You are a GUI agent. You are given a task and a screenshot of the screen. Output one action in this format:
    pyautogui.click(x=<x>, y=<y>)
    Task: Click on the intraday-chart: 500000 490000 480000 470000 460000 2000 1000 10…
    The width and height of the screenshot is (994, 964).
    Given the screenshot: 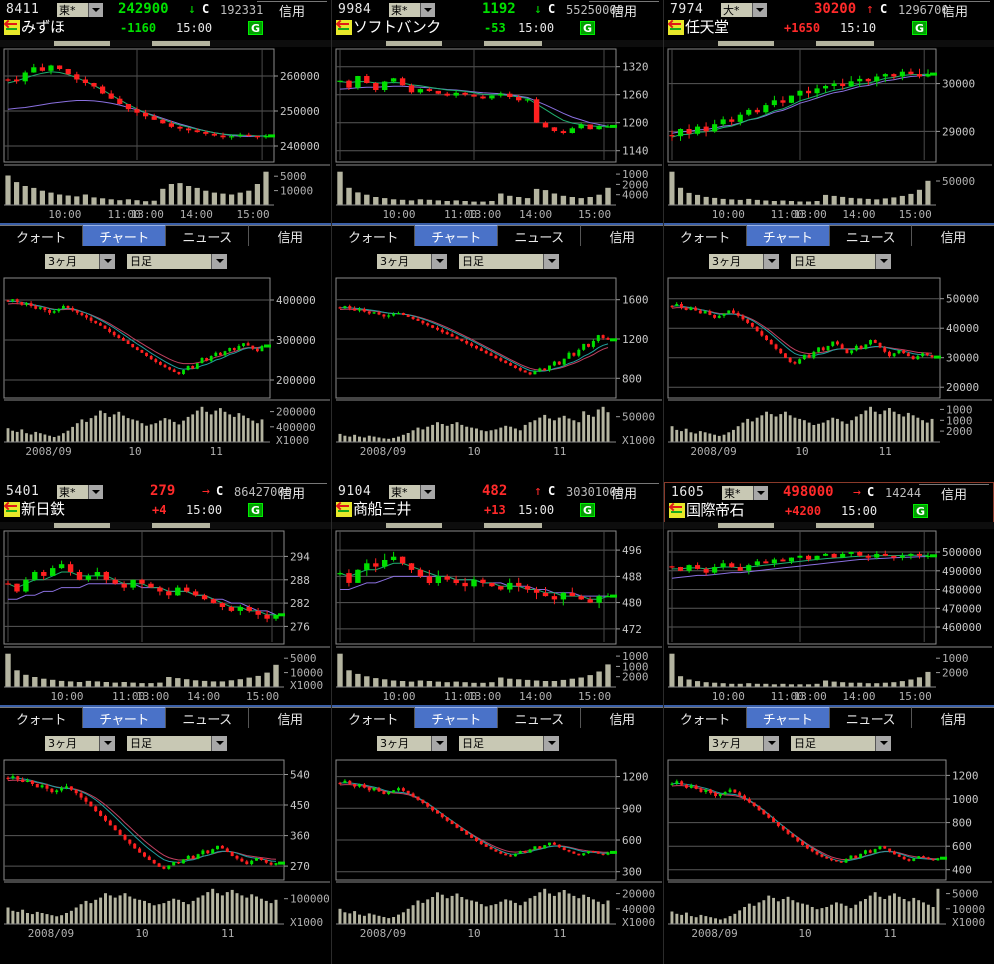 What is the action you would take?
    pyautogui.click(x=829, y=617)
    